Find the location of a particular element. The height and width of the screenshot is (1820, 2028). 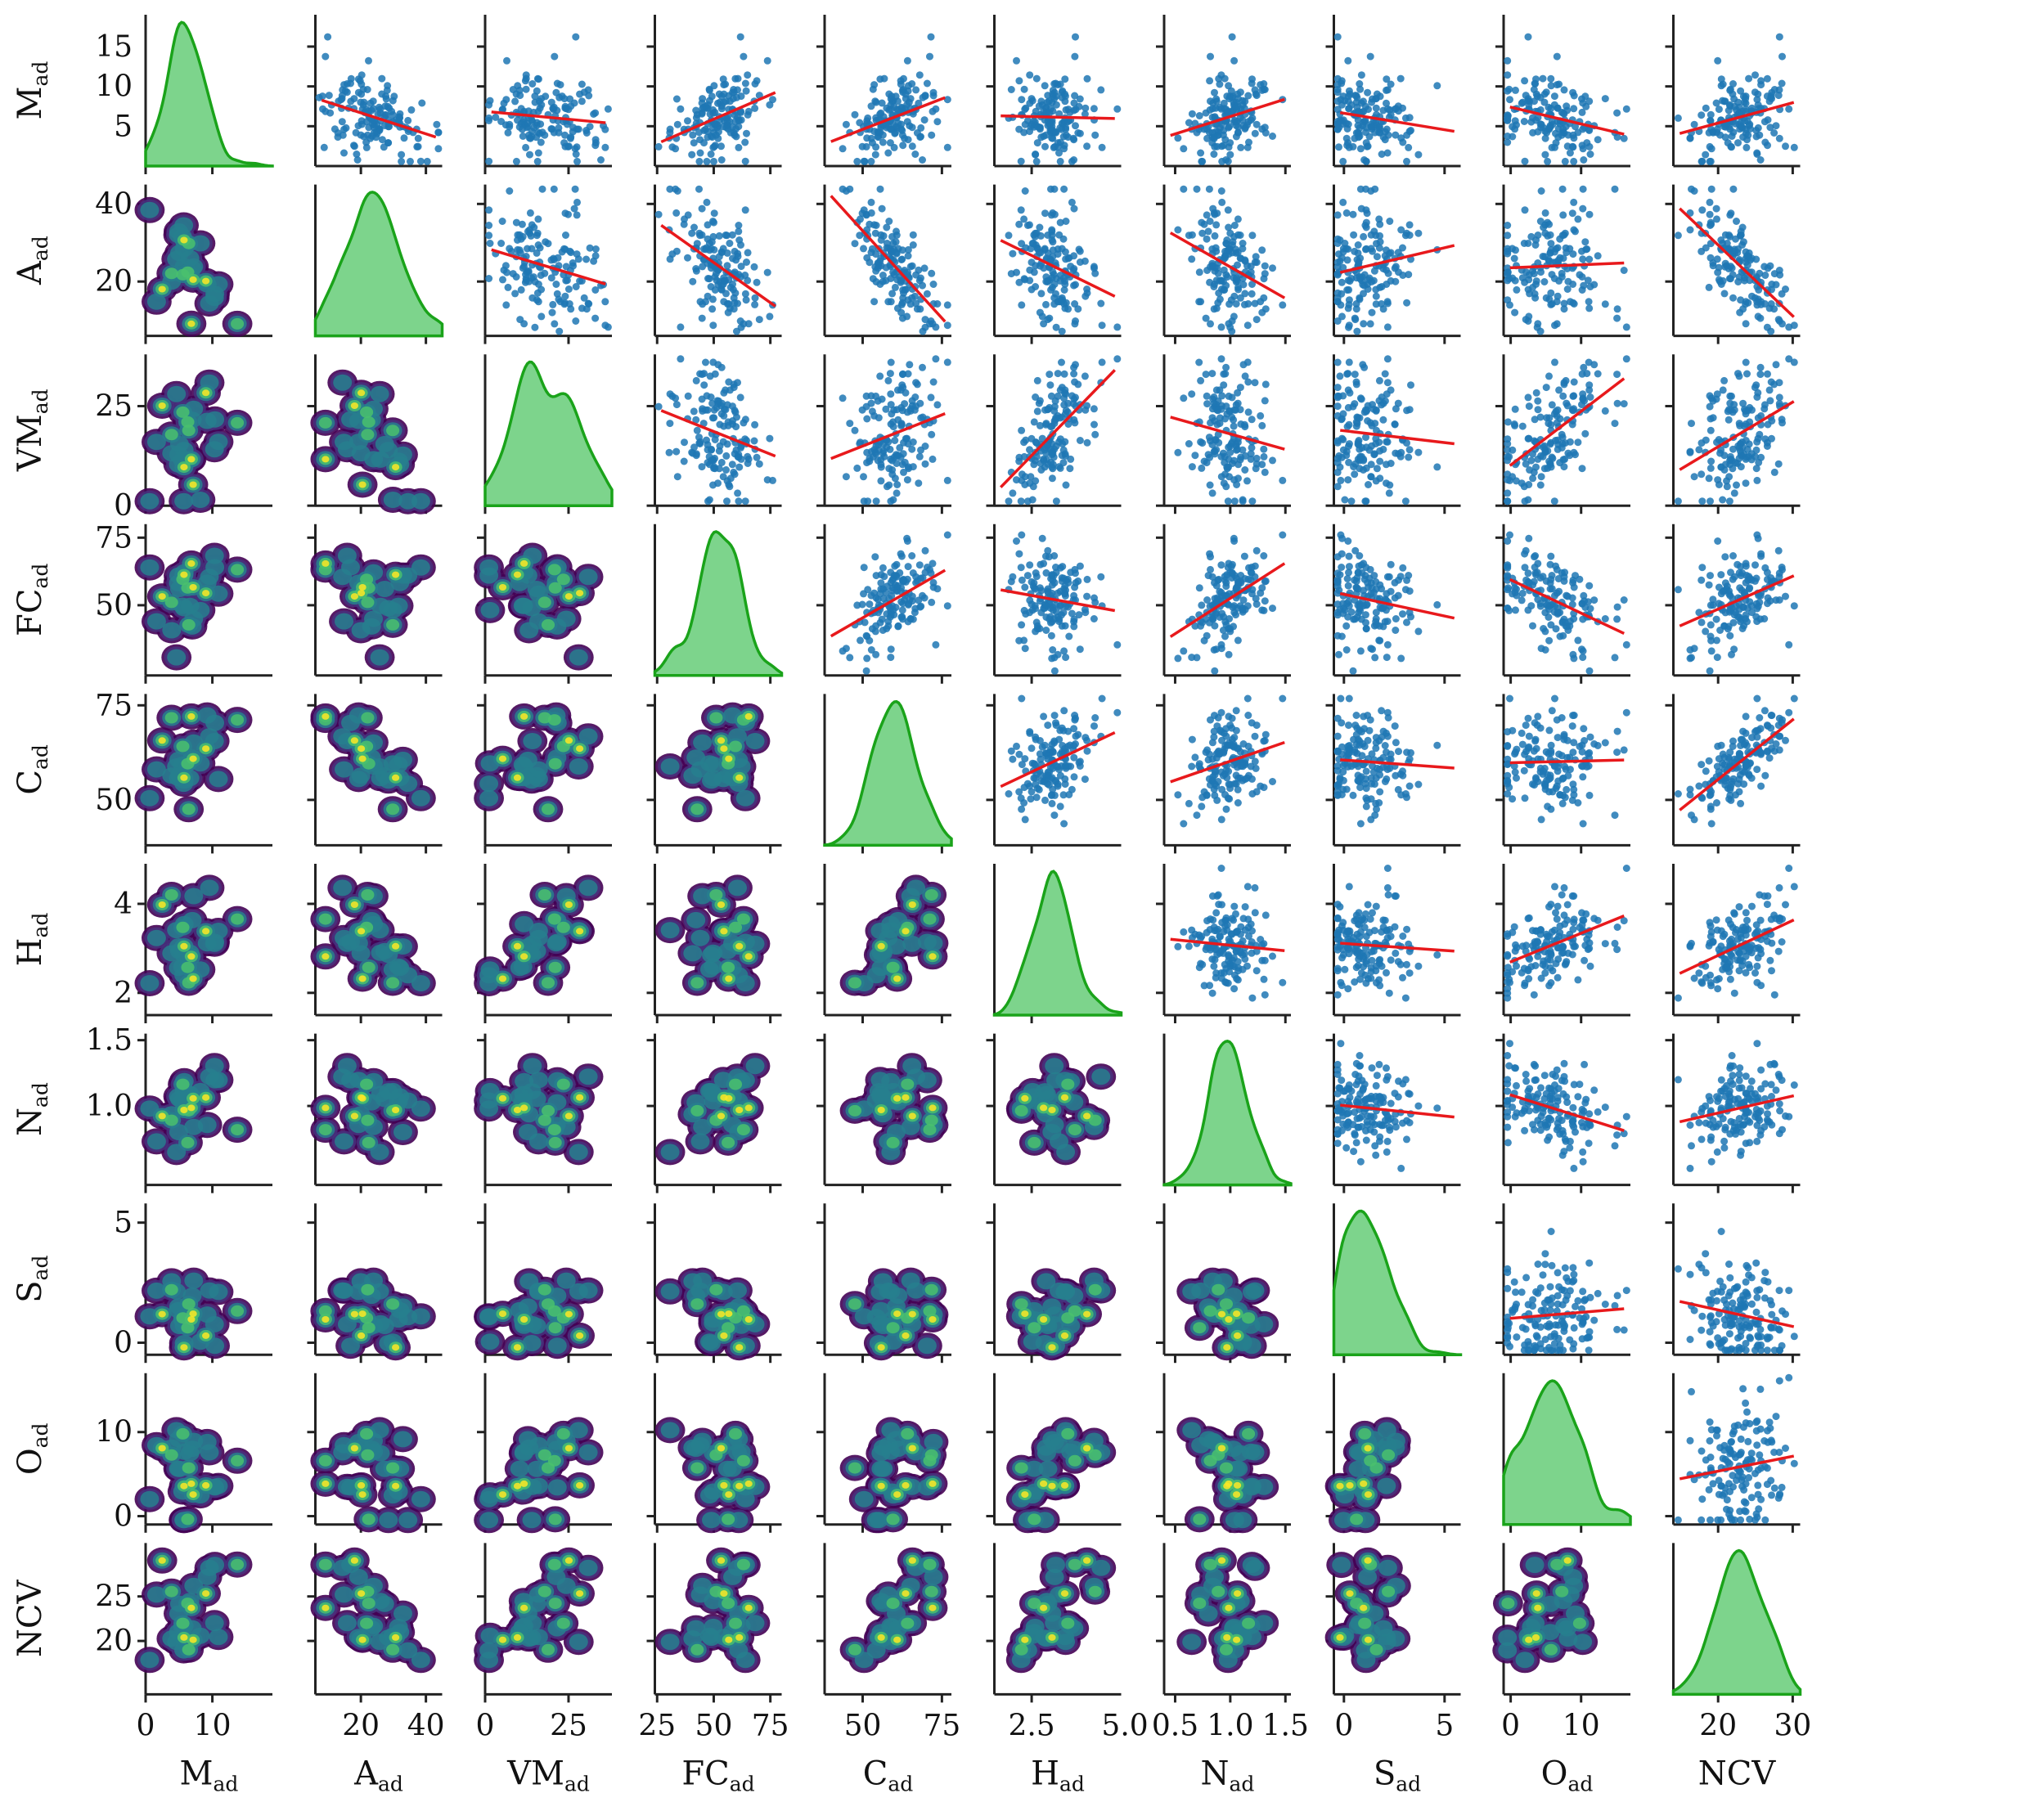

y-tick-label: 40 is located at coordinates (114, 204).